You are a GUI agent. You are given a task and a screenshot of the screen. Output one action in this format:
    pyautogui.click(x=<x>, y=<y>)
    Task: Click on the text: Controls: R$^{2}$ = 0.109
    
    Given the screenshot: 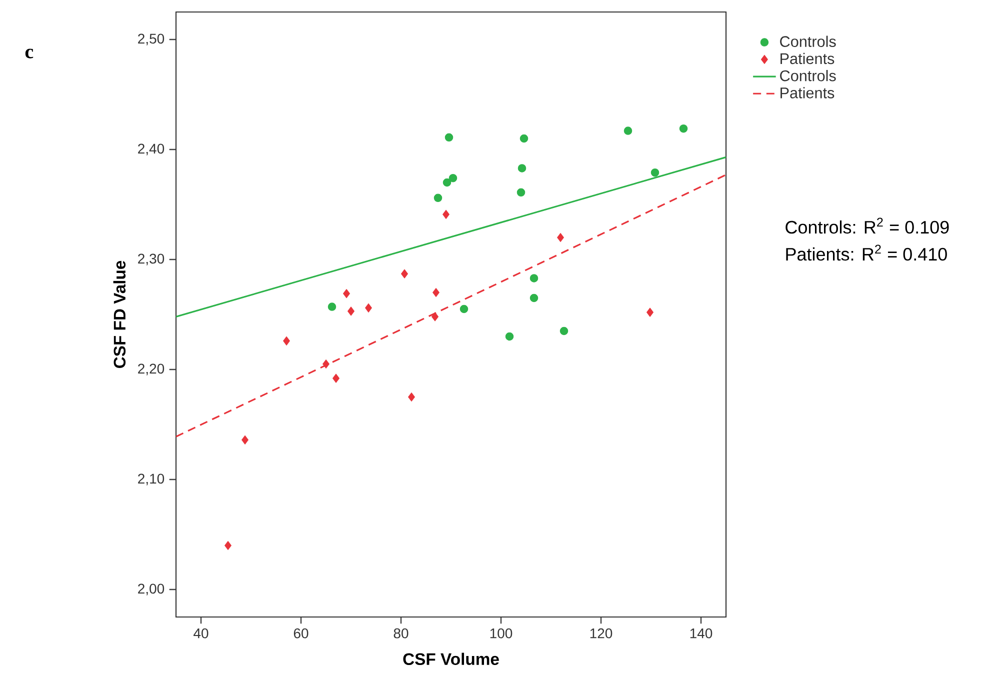 What is the action you would take?
    pyautogui.click(x=867, y=226)
    